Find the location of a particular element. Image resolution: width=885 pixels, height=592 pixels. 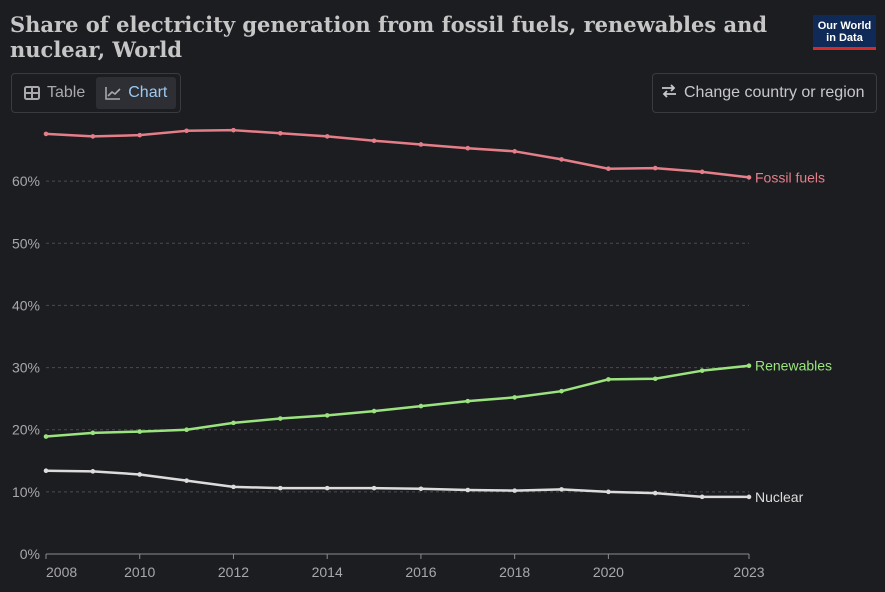

y-tick-label: 30% is located at coordinates (26, 368).